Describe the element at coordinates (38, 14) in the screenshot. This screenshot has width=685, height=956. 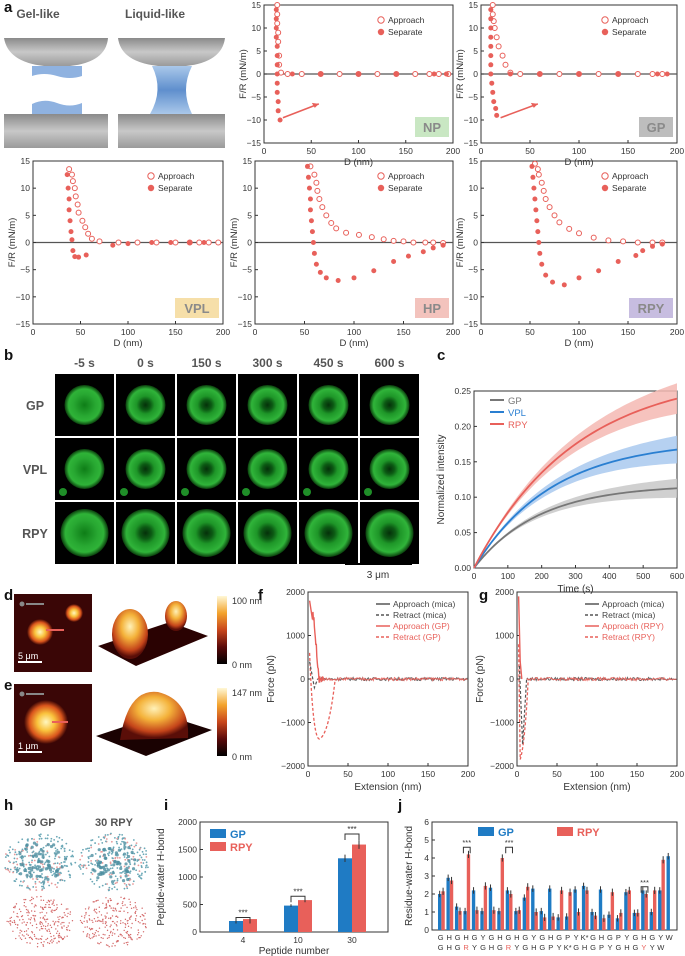
I see `gel-like-label: Gel-like` at that location.